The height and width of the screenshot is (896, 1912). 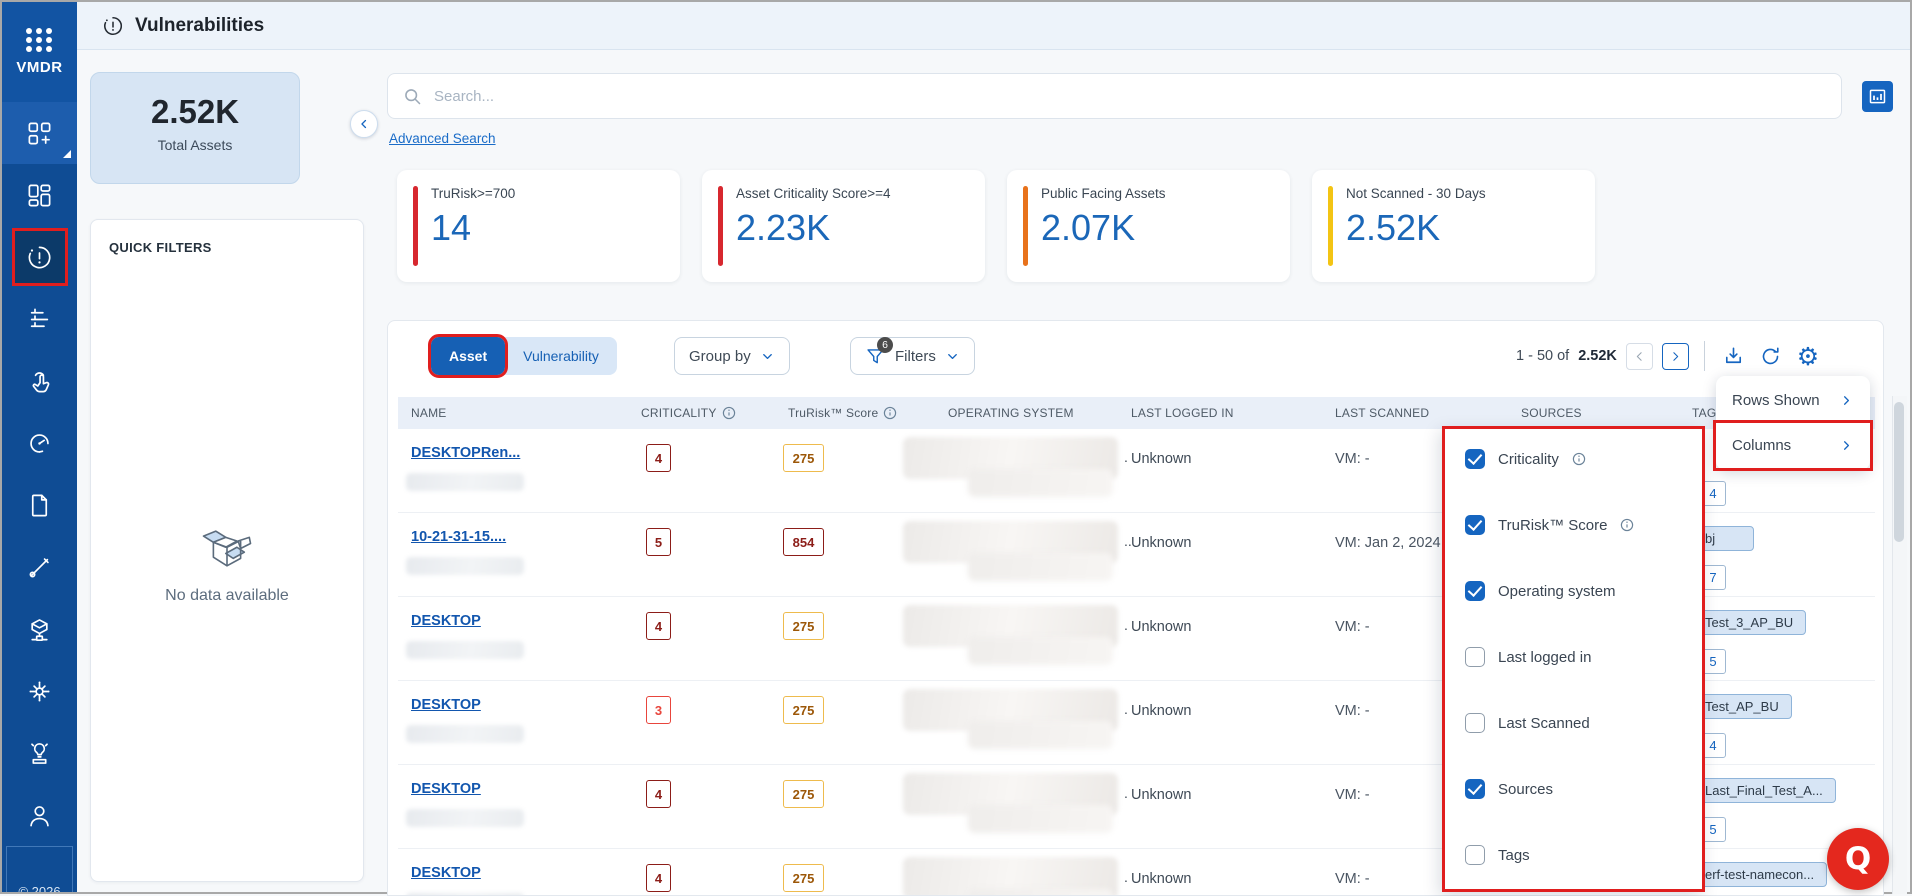 I want to click on column-header: LAST SCANNED, so click(x=1382, y=413).